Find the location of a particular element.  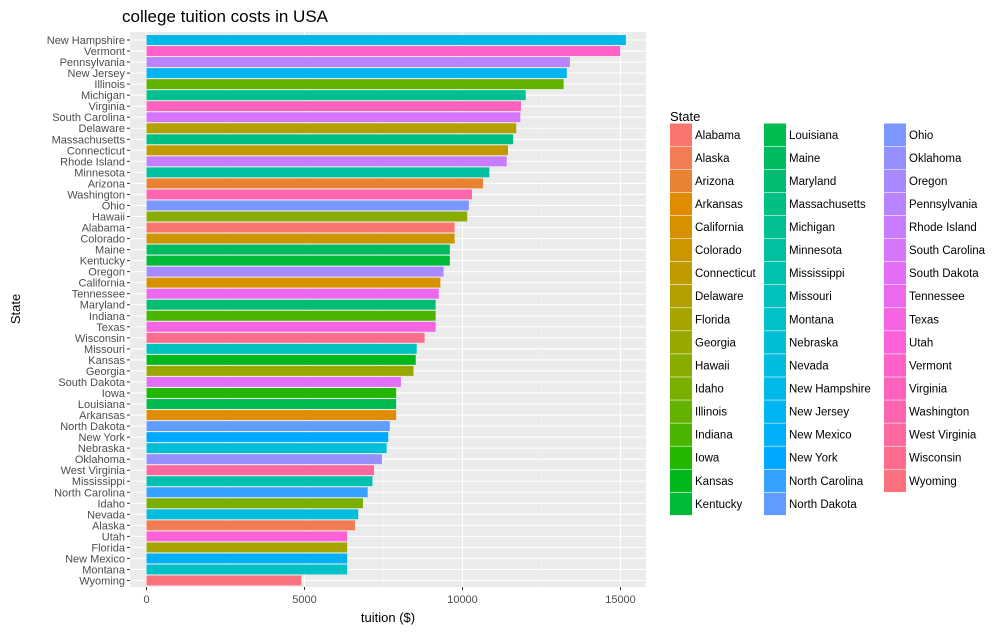

y-tick-label: Mississippi is located at coordinates (98, 482).